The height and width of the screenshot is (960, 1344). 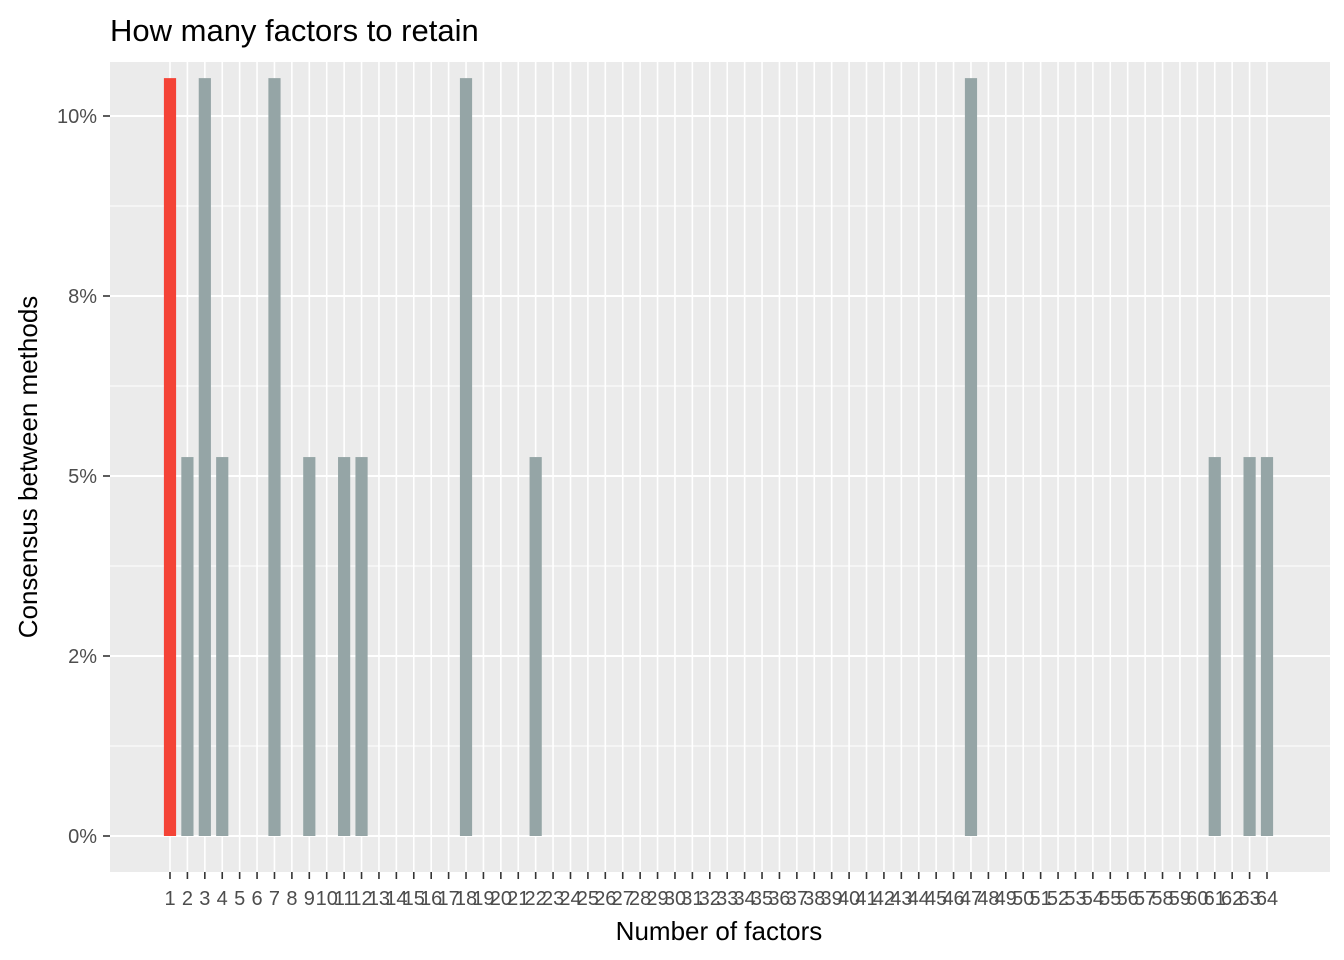 I want to click on chart-title: How many factors to retain, so click(x=294, y=30).